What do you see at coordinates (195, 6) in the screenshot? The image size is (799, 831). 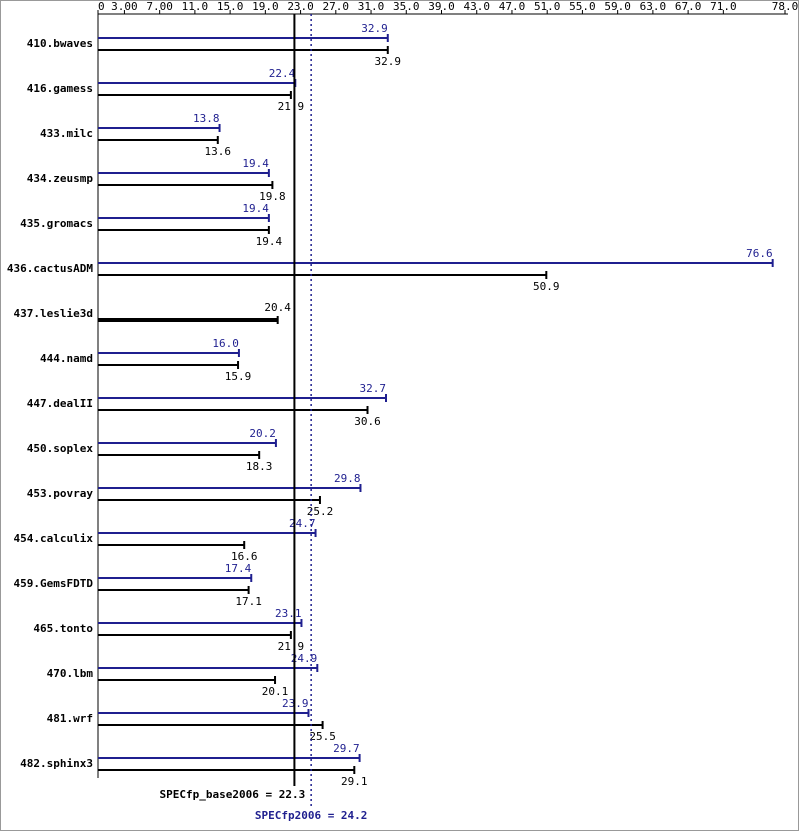 I see `x-tick-label: 11.0` at bounding box center [195, 6].